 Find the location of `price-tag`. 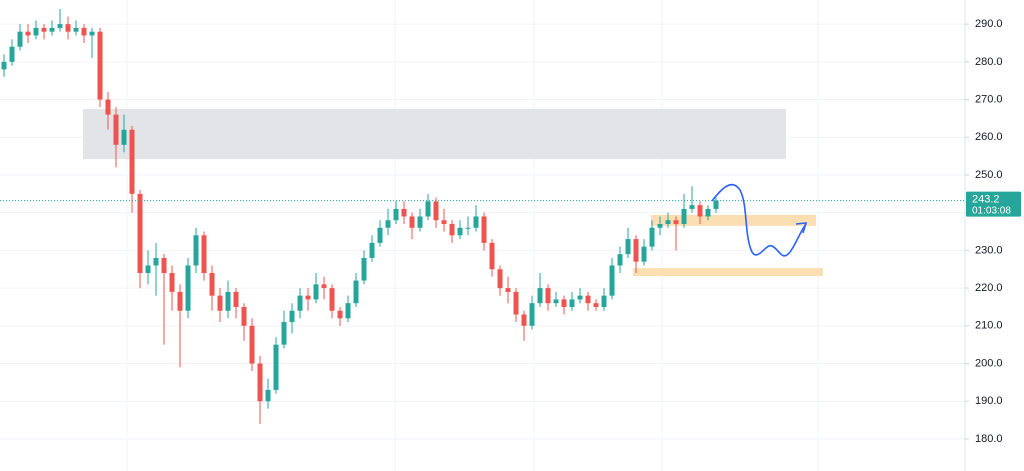

price-tag is located at coordinates (993, 204).